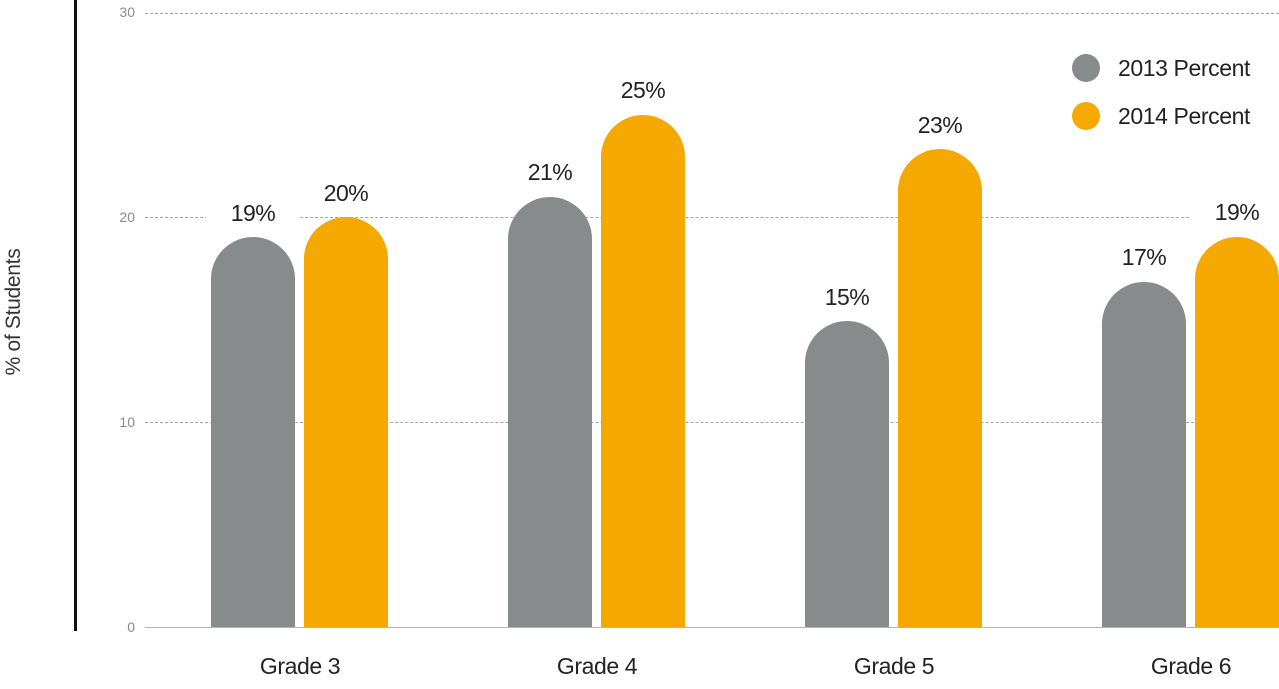 The width and height of the screenshot is (1279, 689). I want to click on bar-grade4-2014, so click(643, 371).